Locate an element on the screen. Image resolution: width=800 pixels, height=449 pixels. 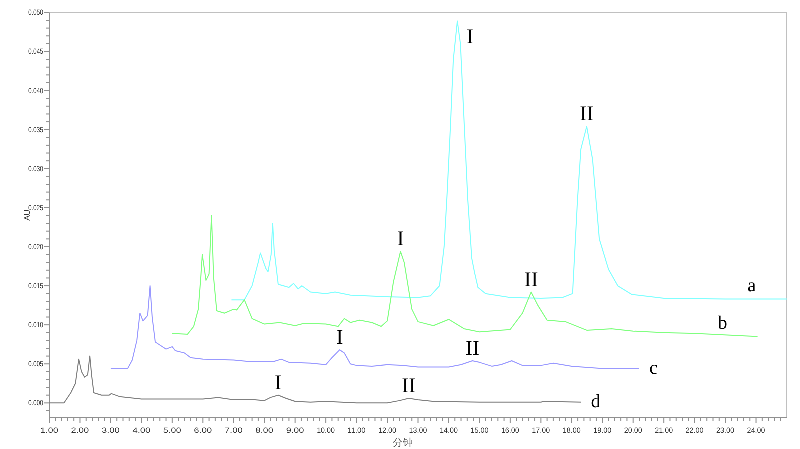
series-label: d is located at coordinates (596, 401).